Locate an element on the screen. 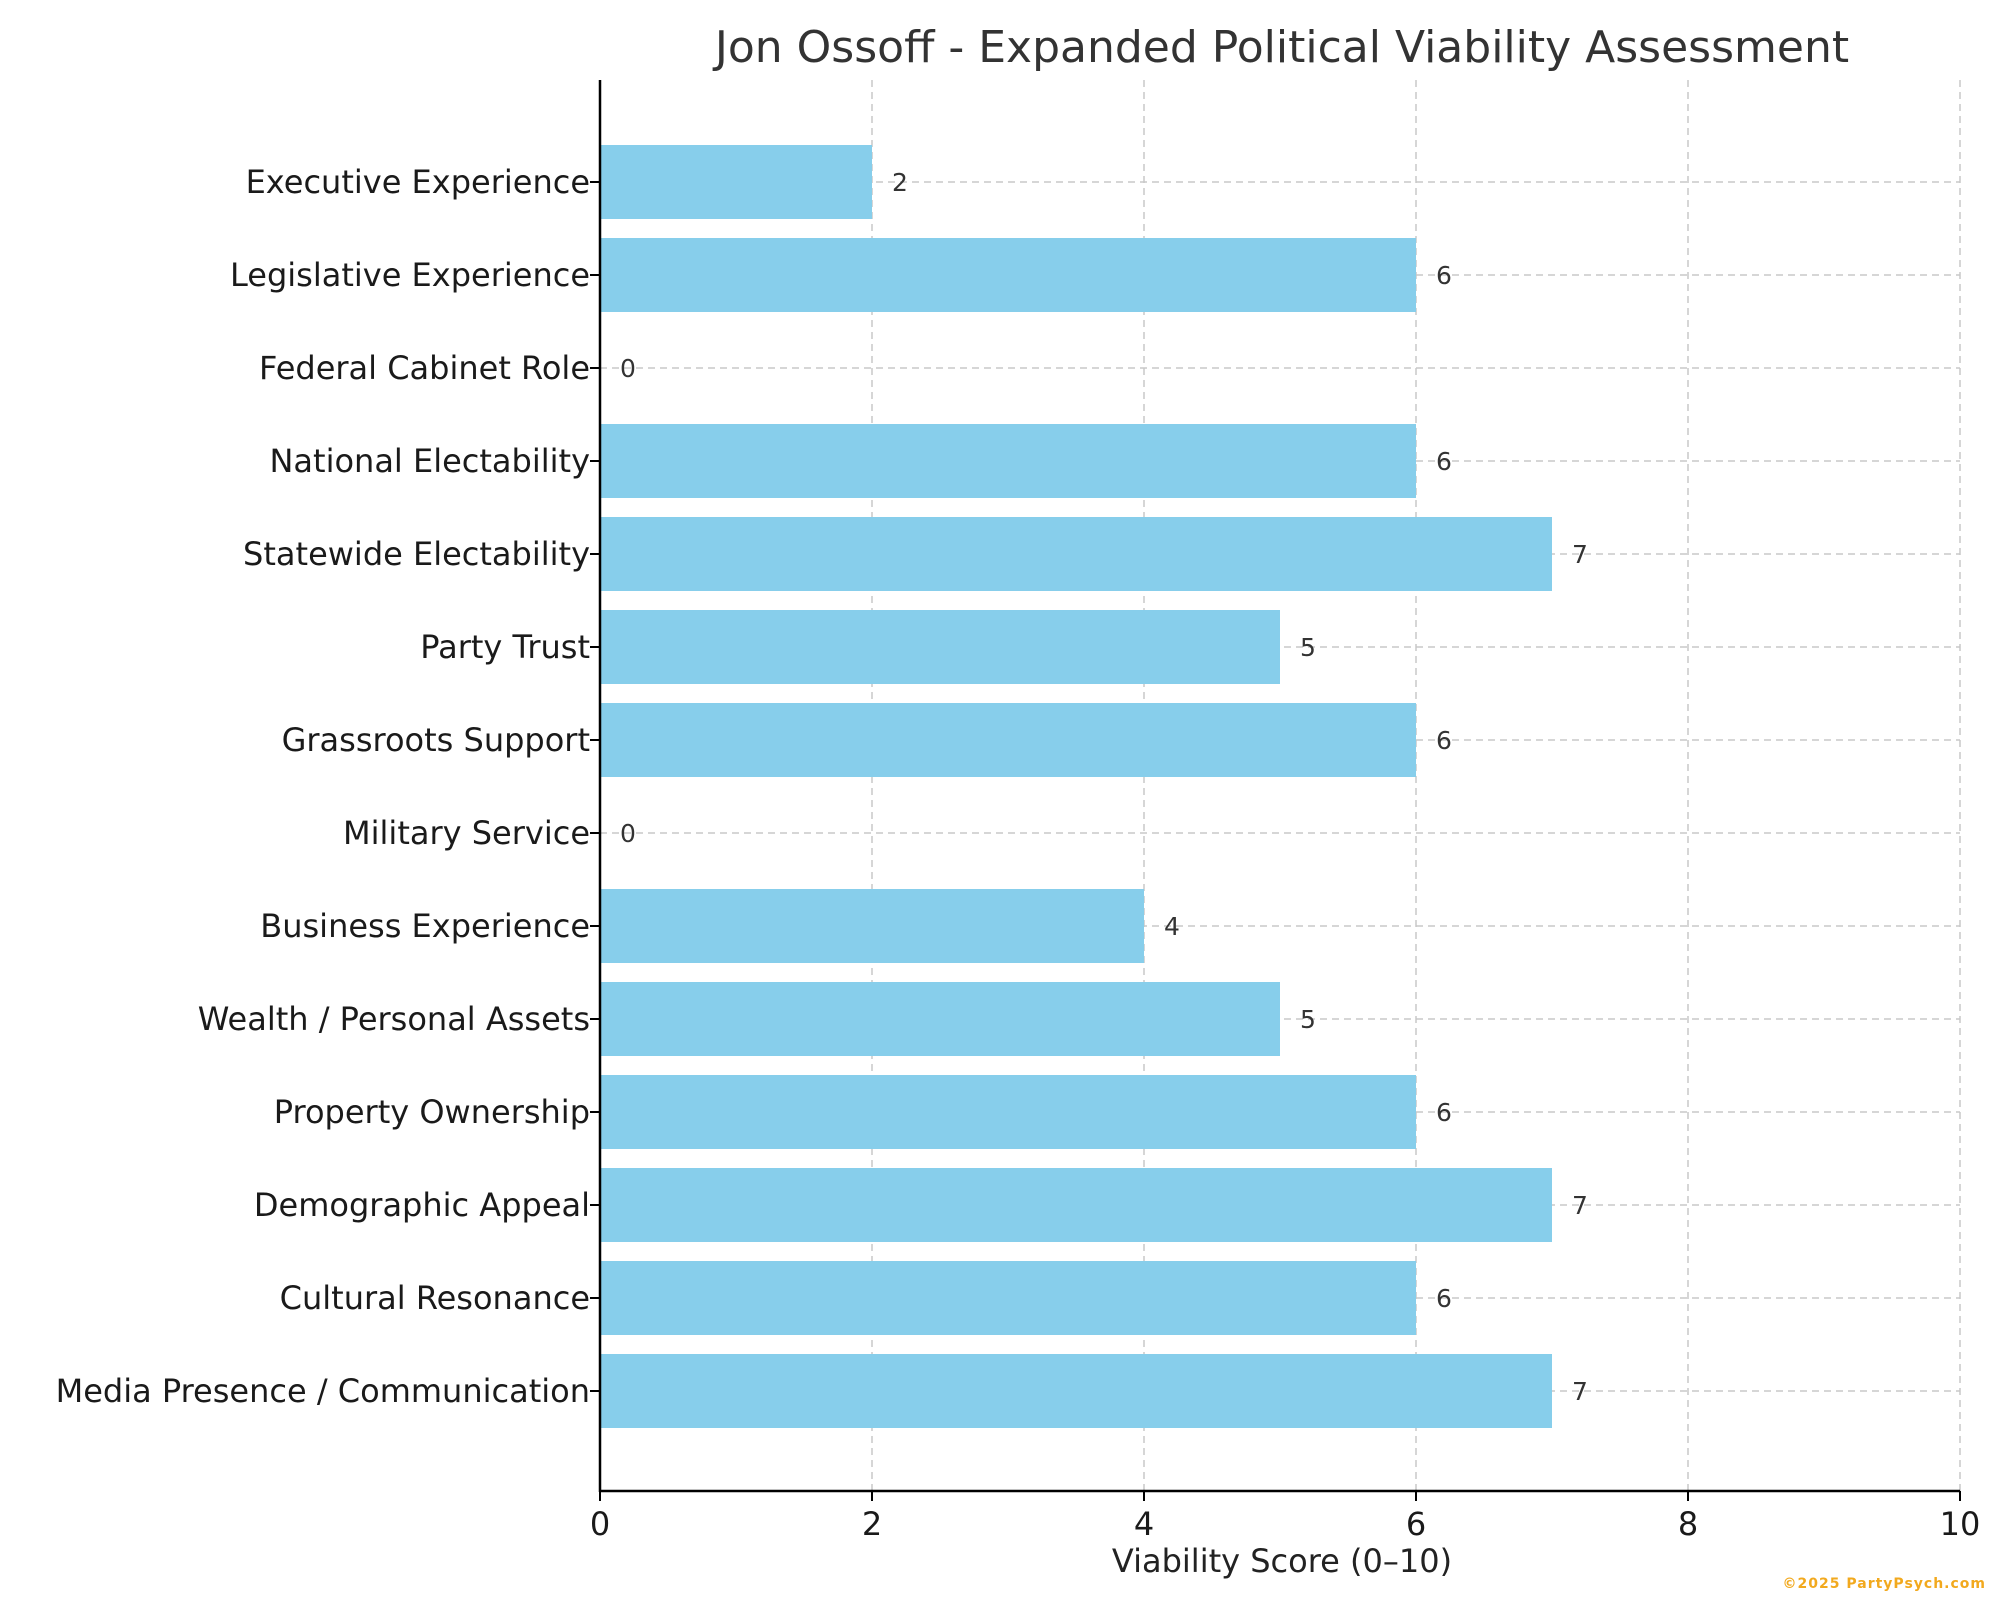 The image size is (2000, 1600). x-tick-label: 4 is located at coordinates (1144, 1524).